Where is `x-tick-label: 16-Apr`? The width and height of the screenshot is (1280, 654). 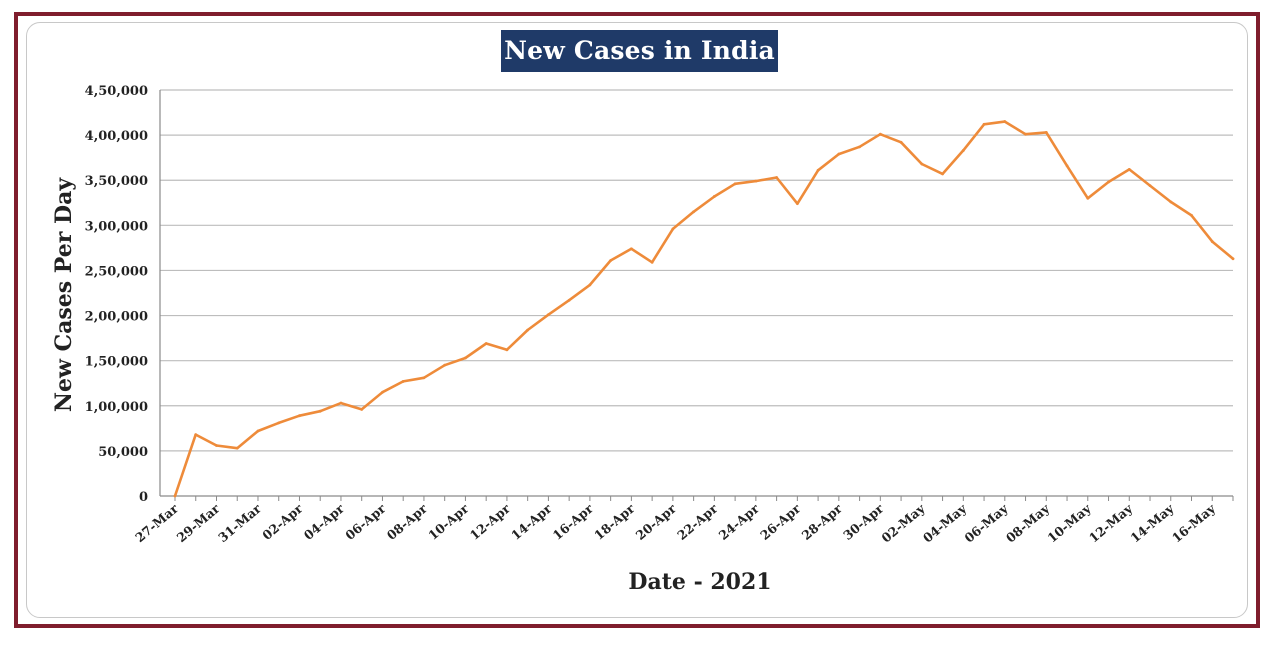 x-tick-label: 16-Apr is located at coordinates (573, 522).